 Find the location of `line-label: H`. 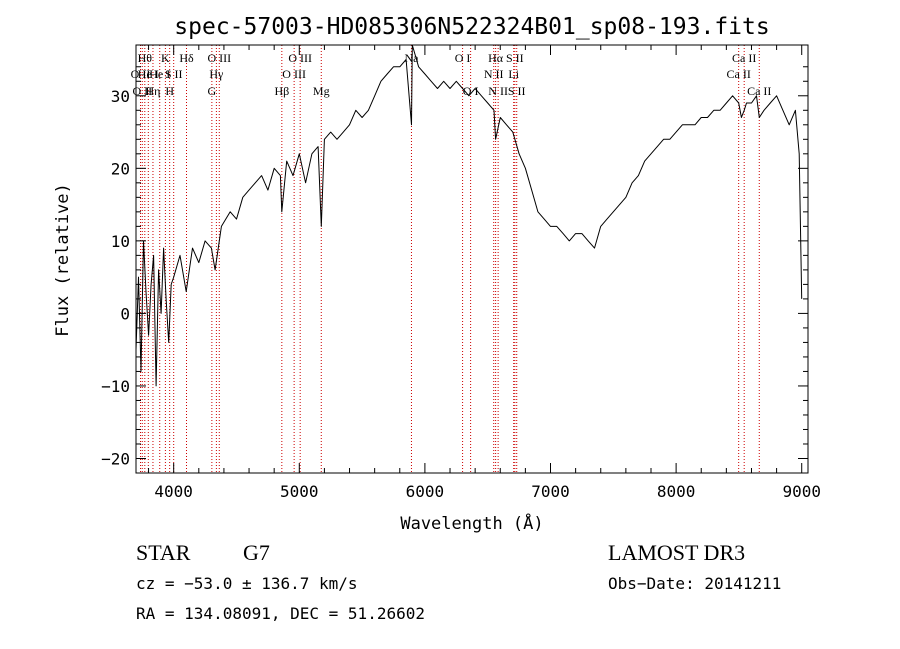

line-label: H is located at coordinates (169, 91).